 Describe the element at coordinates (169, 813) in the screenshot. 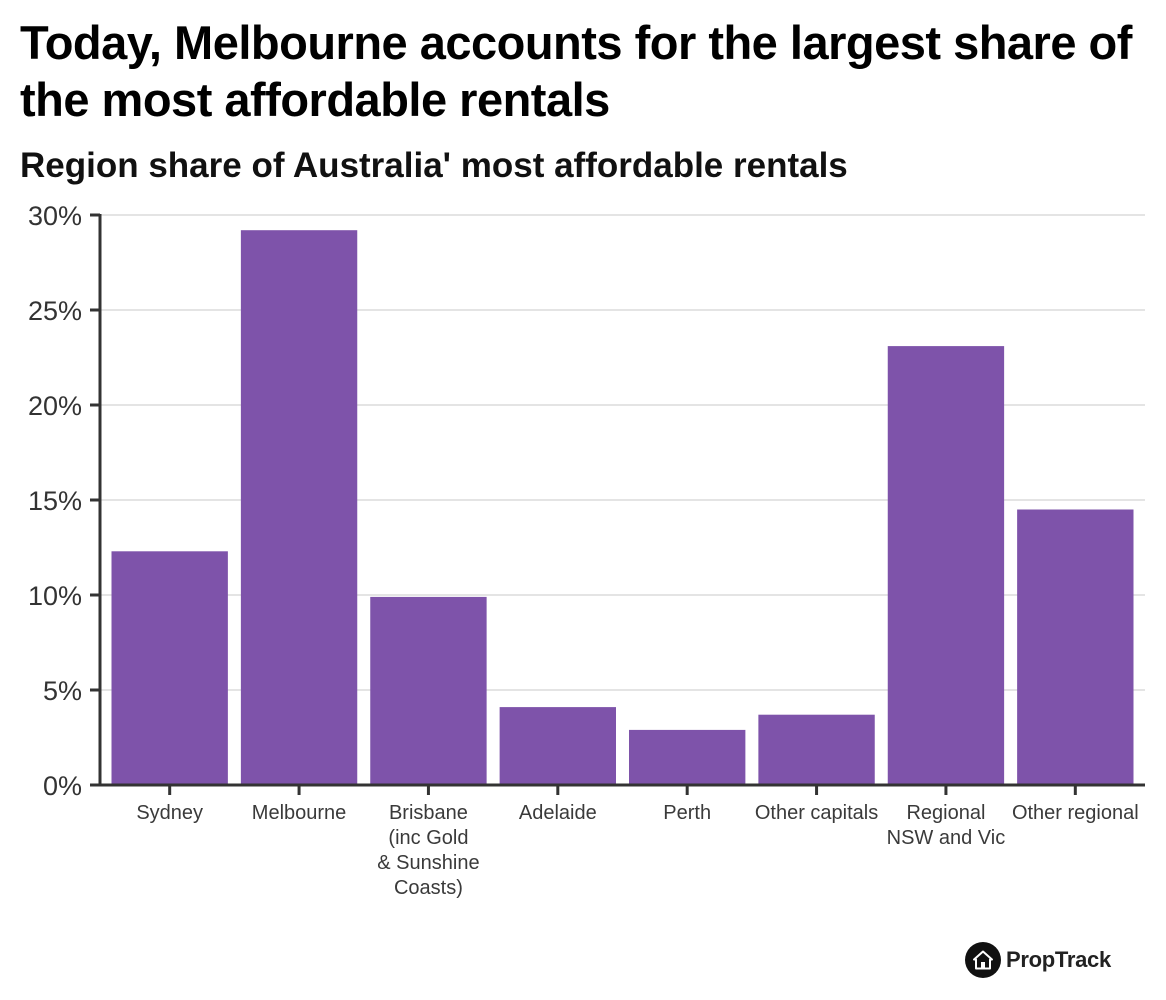

I see `x-tick-label: Sydney` at that location.